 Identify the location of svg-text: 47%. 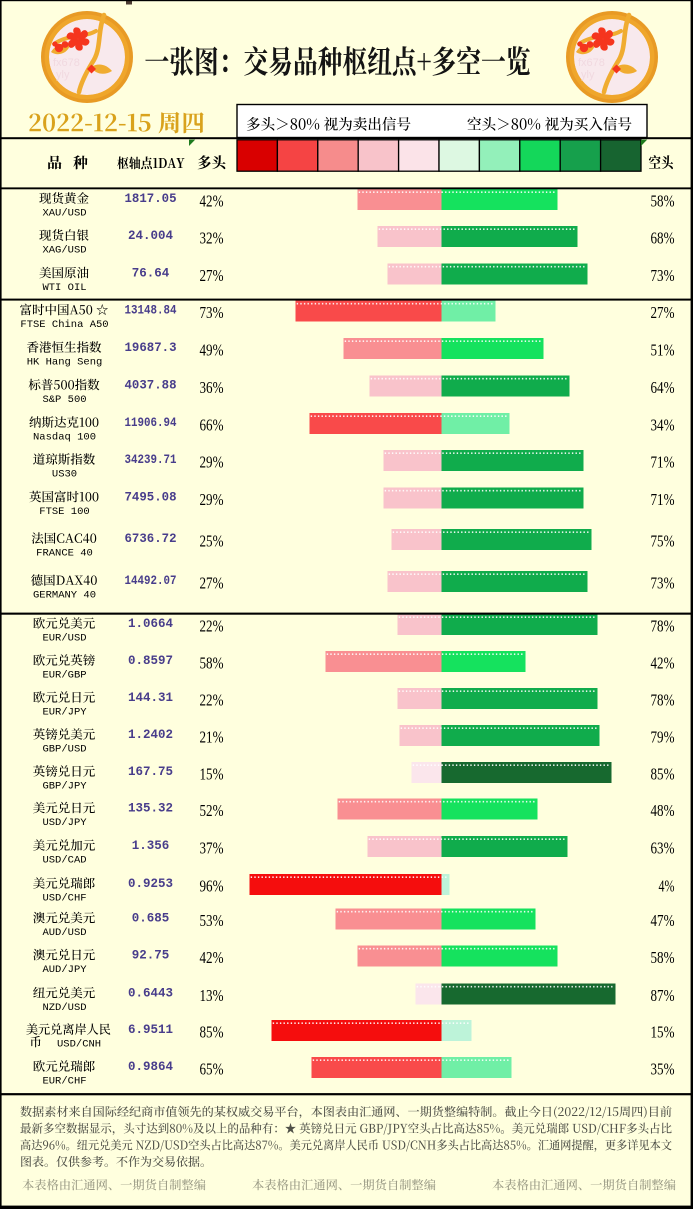
(663, 920).